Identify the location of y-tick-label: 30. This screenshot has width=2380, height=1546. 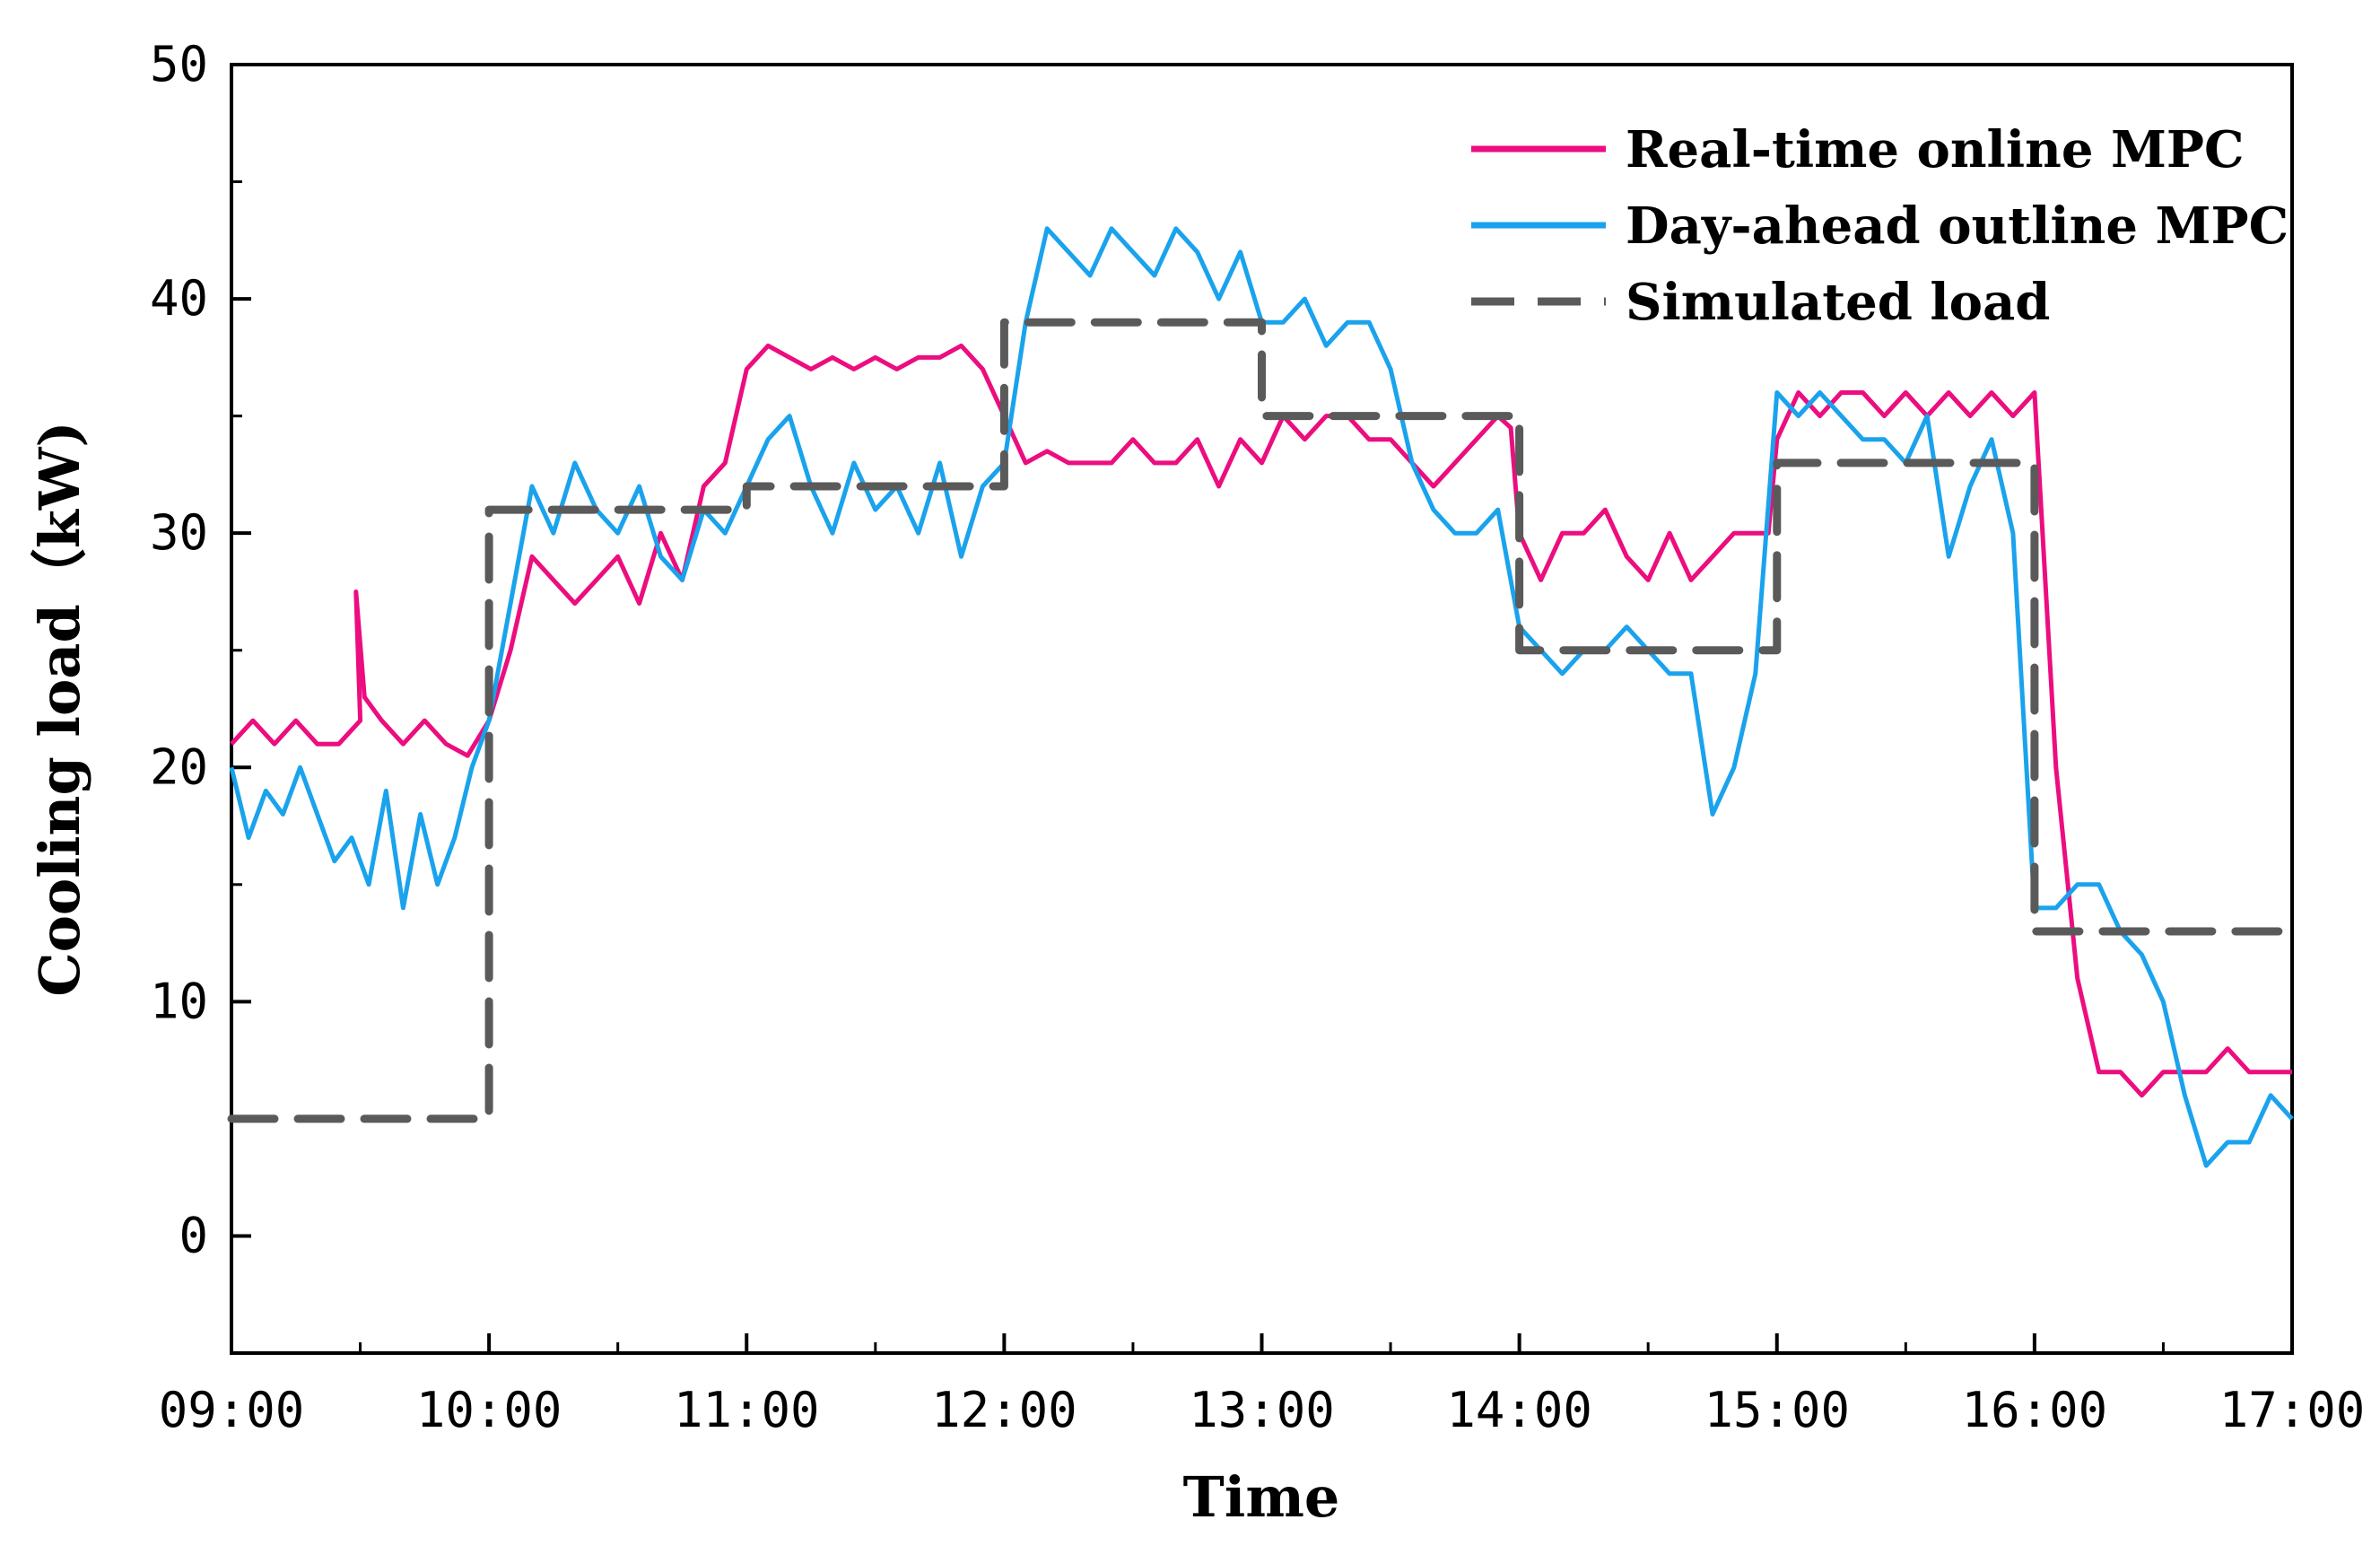
(179, 532).